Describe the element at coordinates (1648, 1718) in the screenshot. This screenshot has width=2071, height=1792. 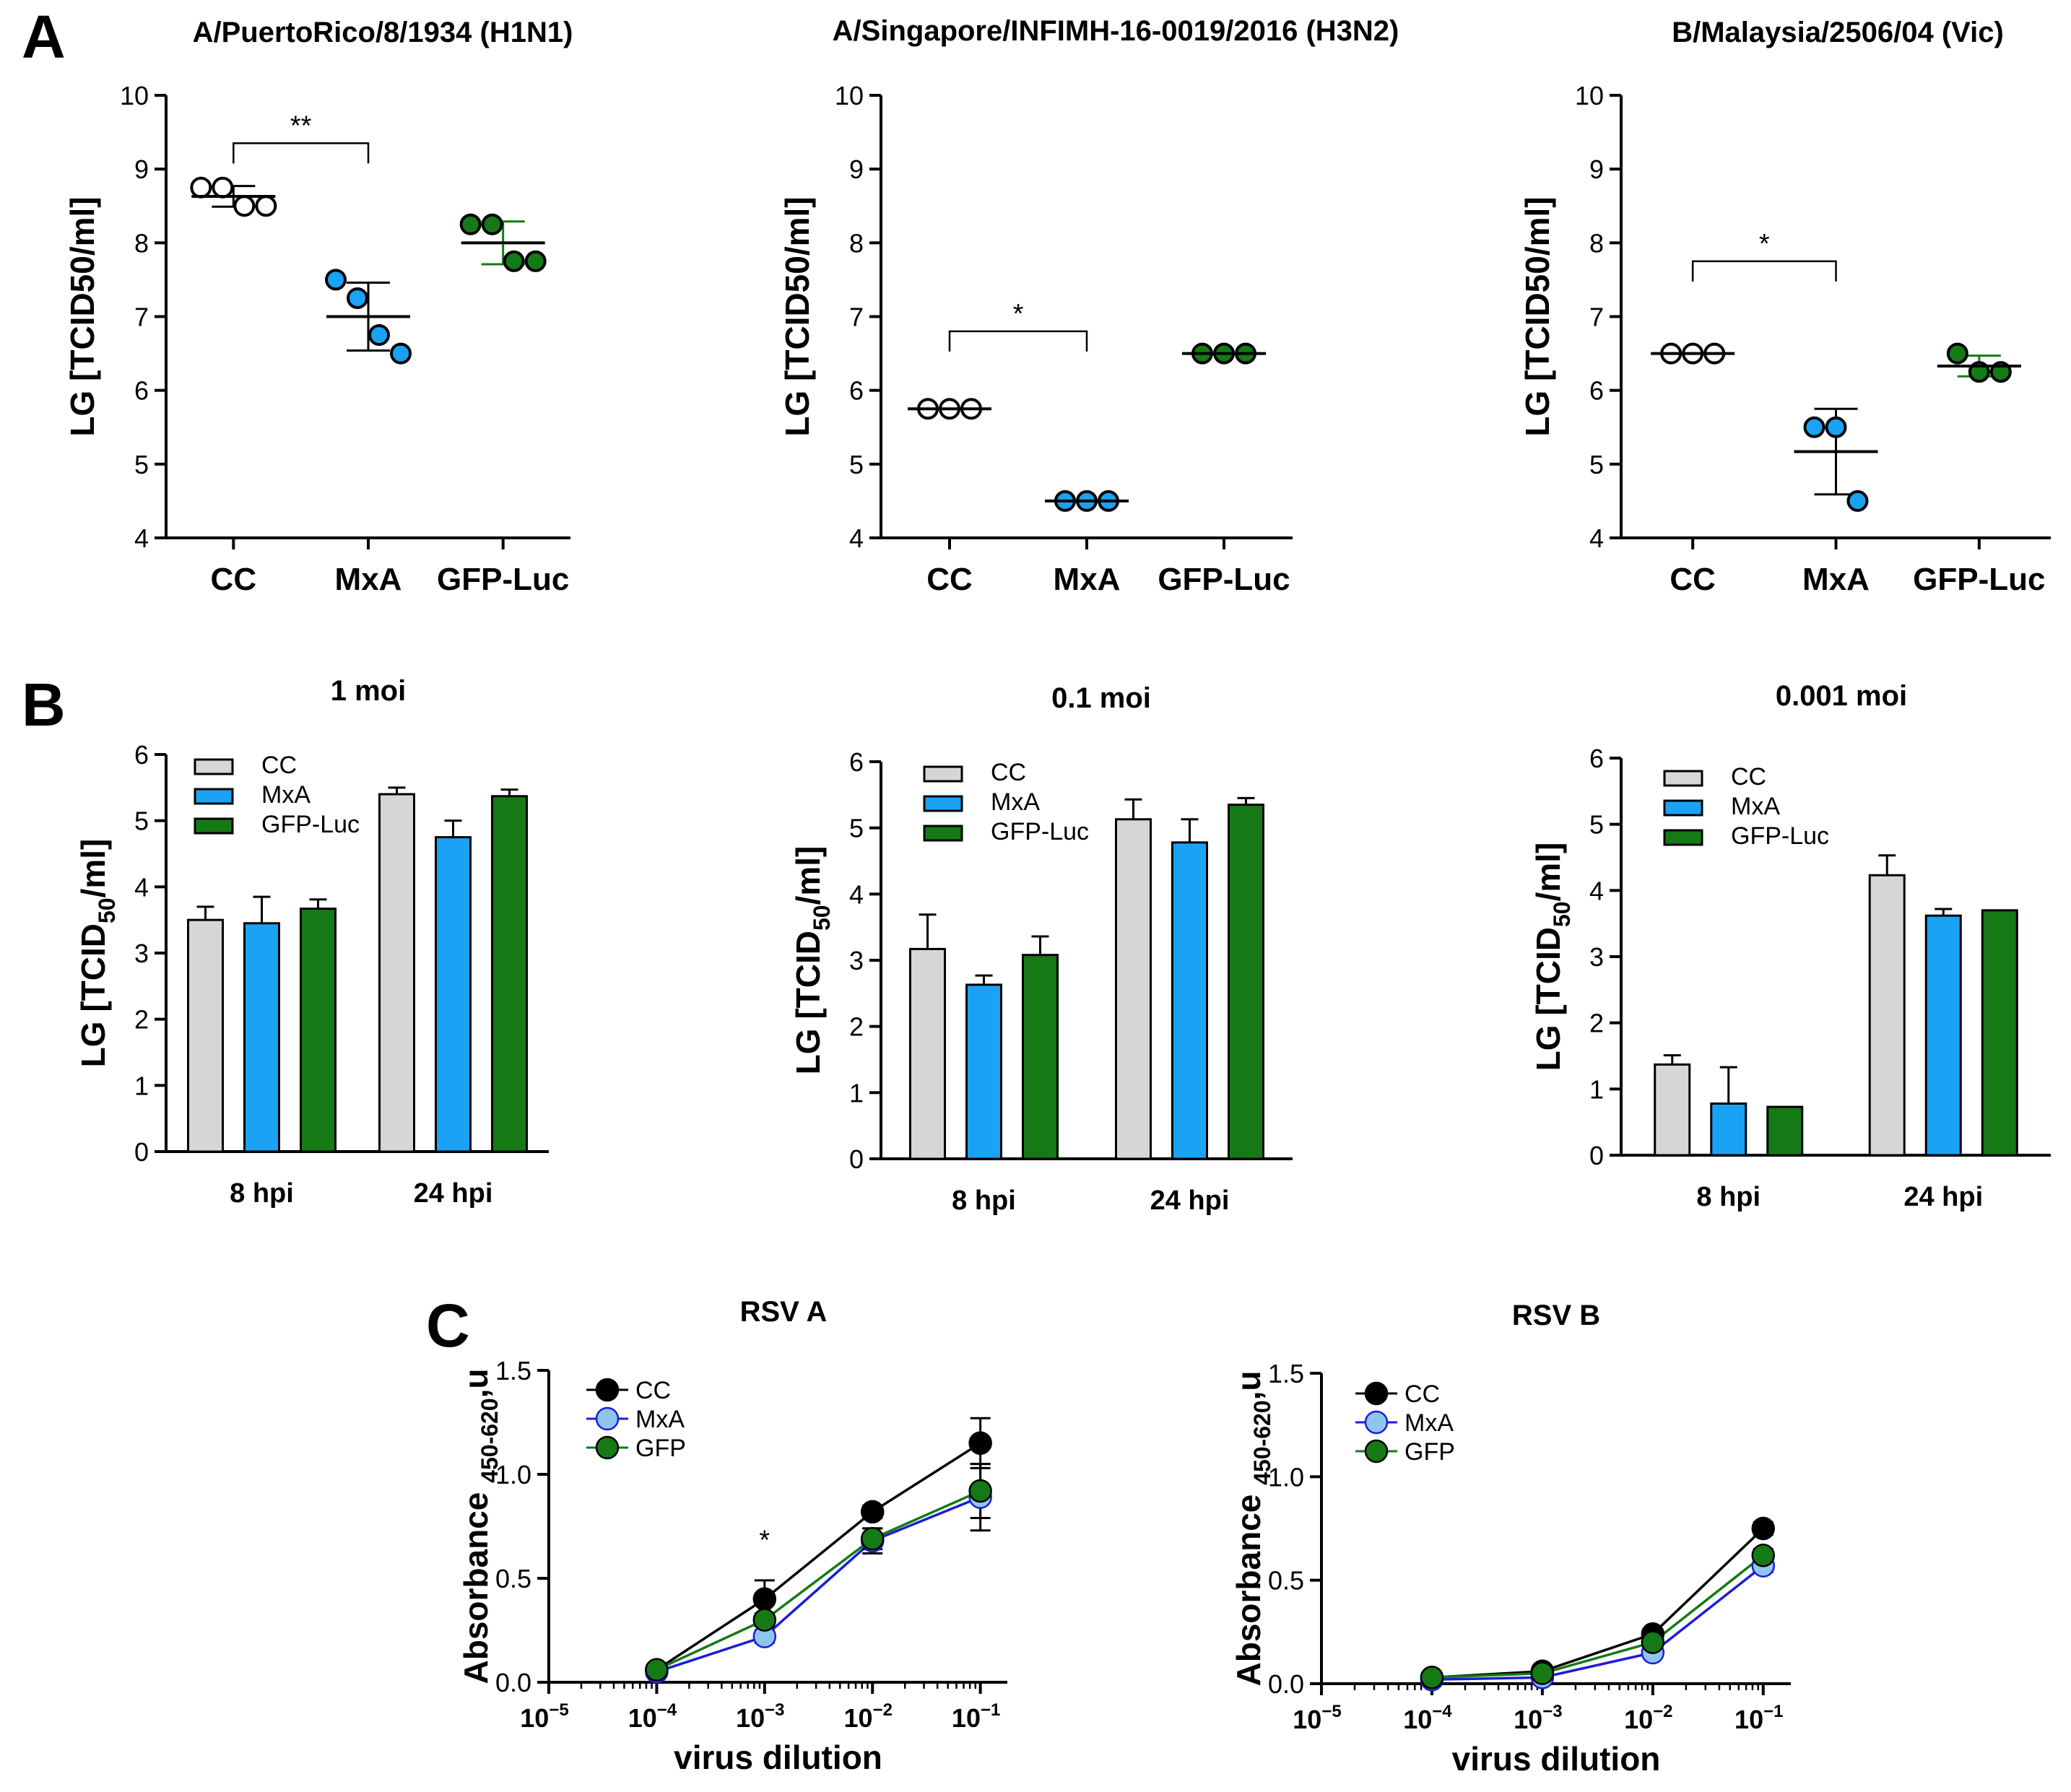
I see `chart-c2-xtick-label: 10⁻²` at that location.